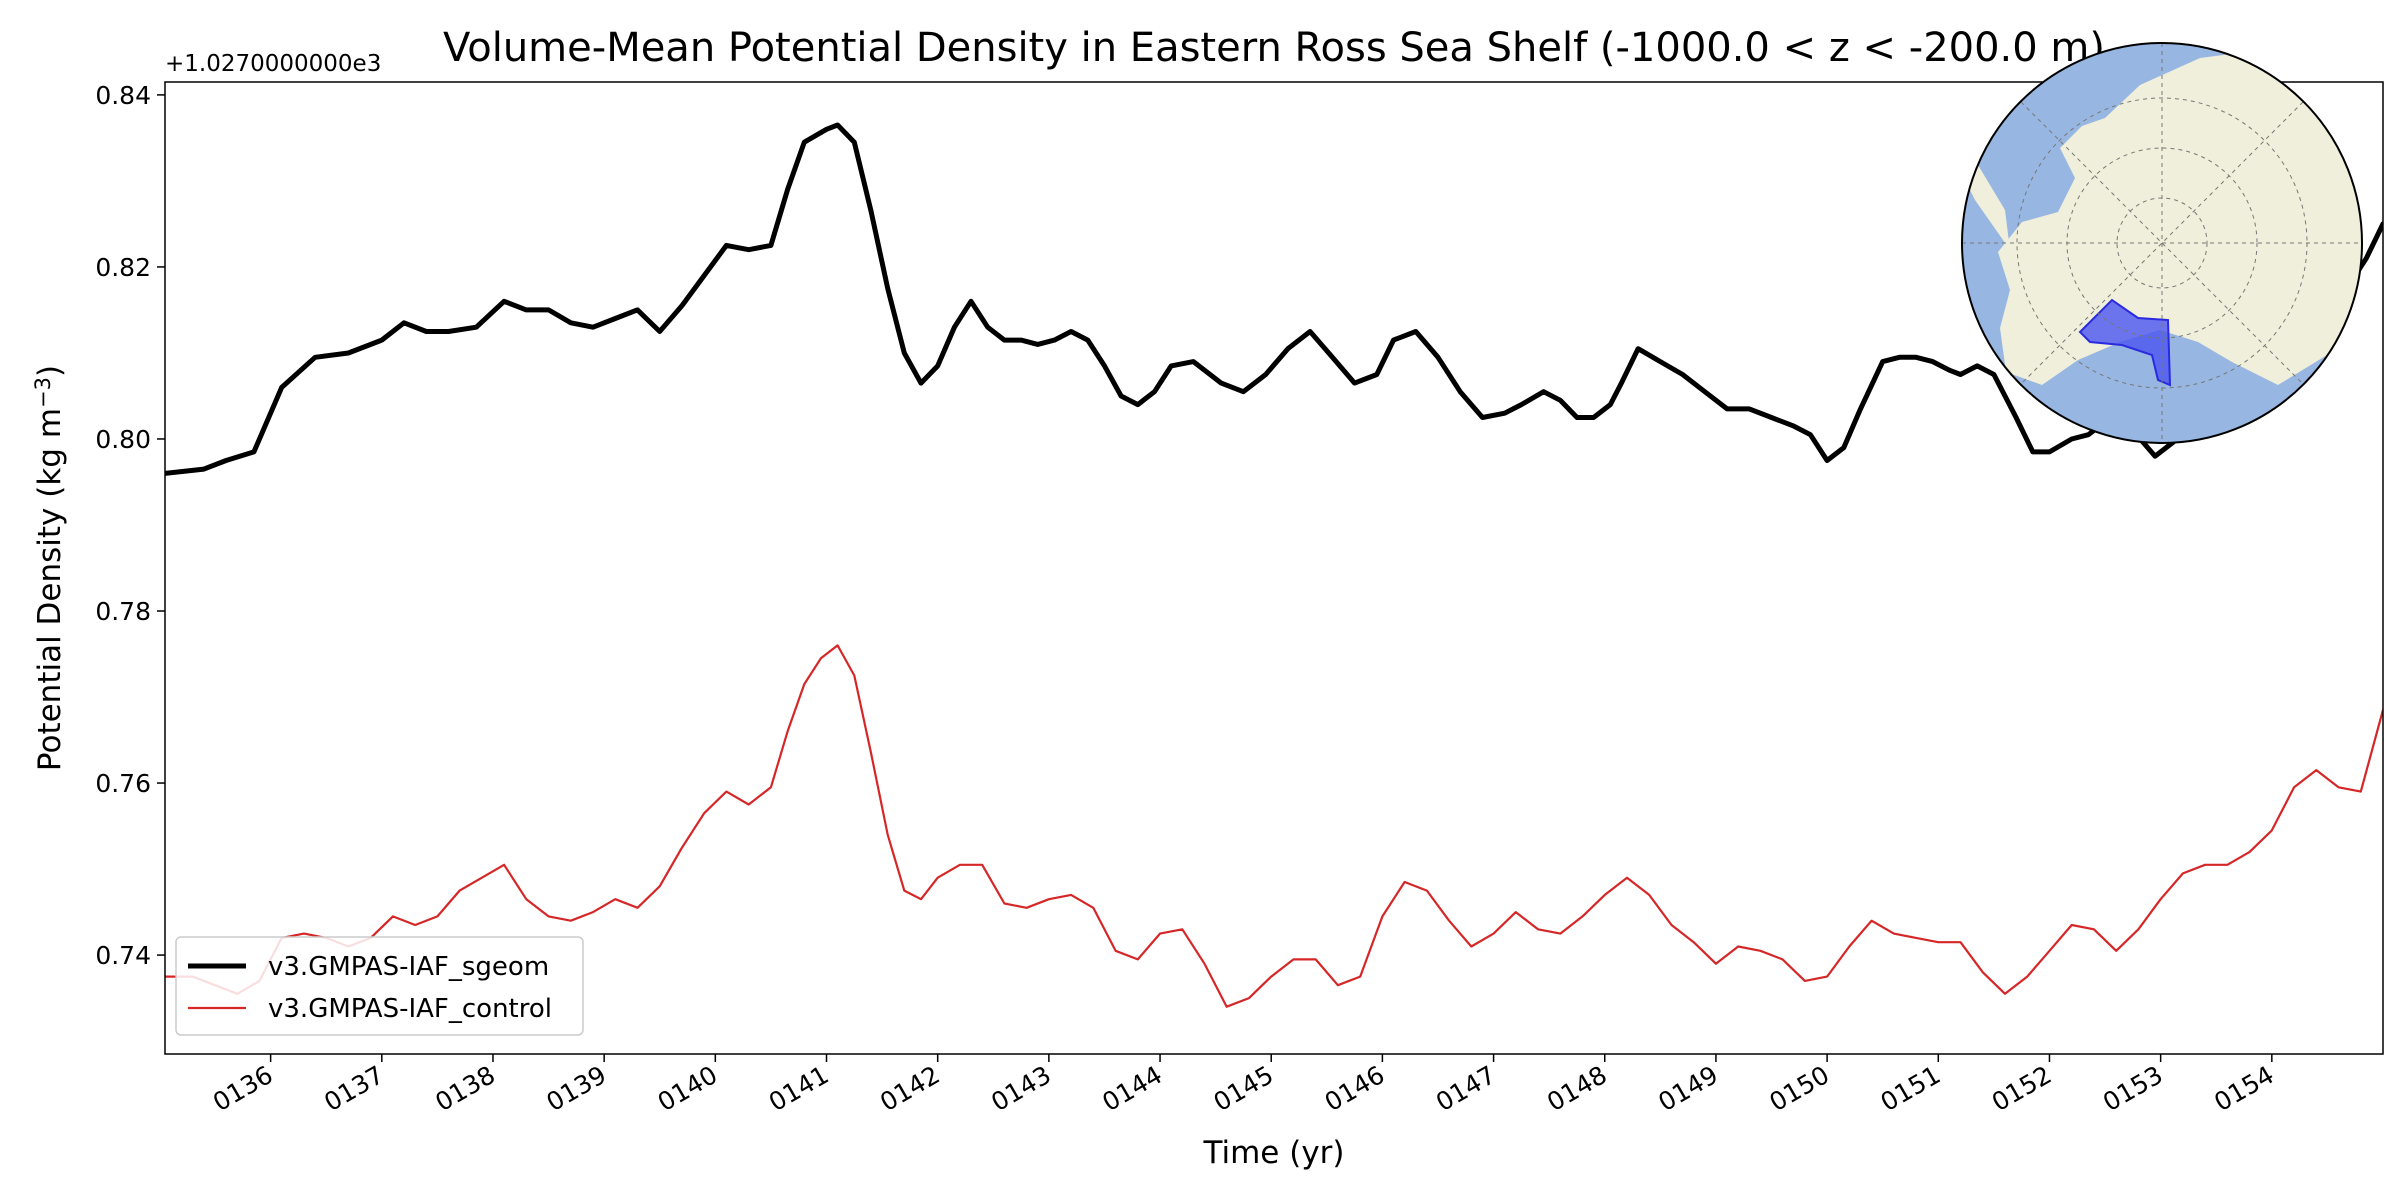 This screenshot has width=2400, height=1200. Describe the element at coordinates (2244, 1088) in the screenshot. I see `x-tick-label: 0154` at that location.